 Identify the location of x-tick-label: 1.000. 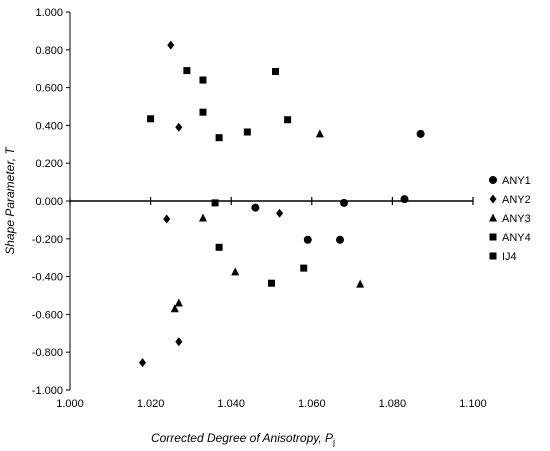
(70, 404).